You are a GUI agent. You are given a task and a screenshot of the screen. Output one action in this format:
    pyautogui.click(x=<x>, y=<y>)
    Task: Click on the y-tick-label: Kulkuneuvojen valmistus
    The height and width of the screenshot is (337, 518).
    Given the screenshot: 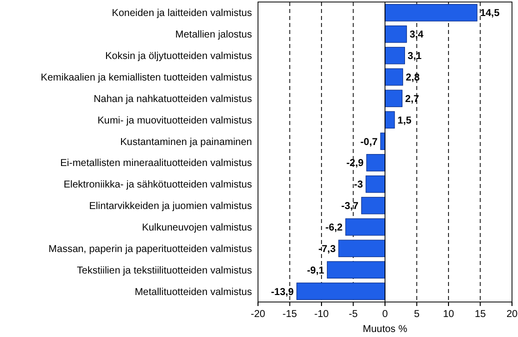 What is the action you would take?
    pyautogui.click(x=197, y=228)
    